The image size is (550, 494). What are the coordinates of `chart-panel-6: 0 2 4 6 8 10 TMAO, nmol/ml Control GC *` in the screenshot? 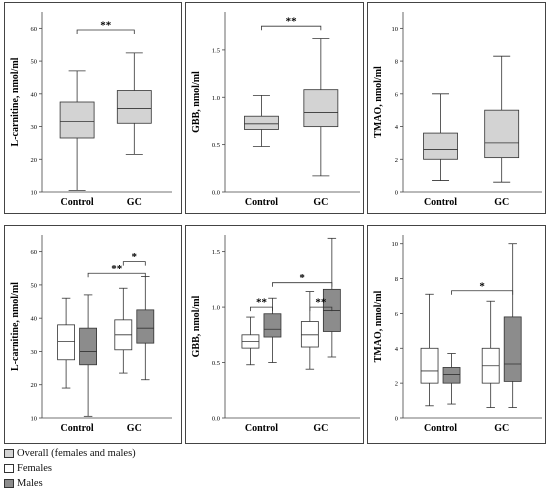 It's located at (456, 334).